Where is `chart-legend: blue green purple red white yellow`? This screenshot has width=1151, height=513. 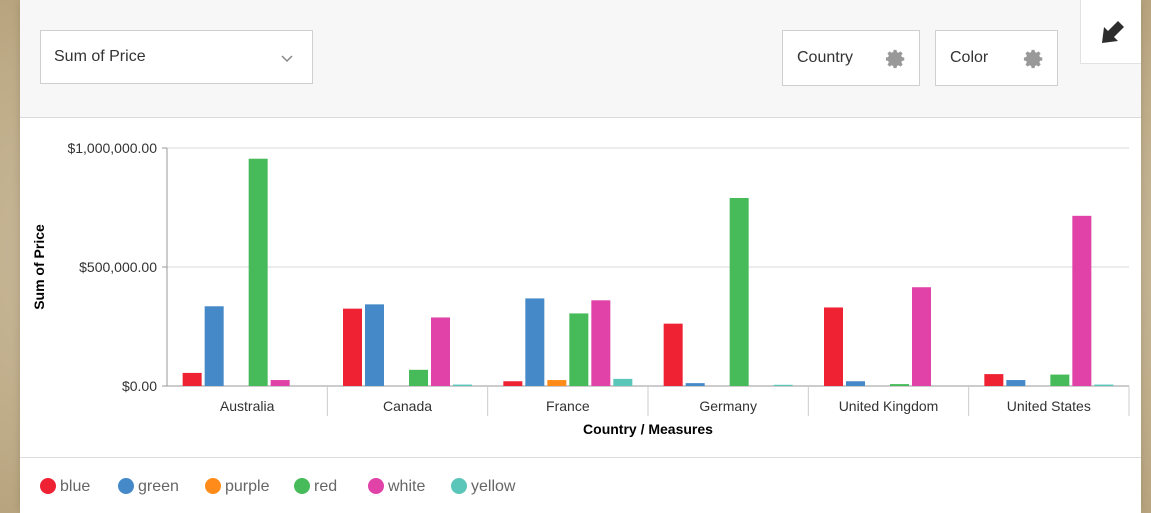 chart-legend: blue green purple red white yellow is located at coordinates (580, 485).